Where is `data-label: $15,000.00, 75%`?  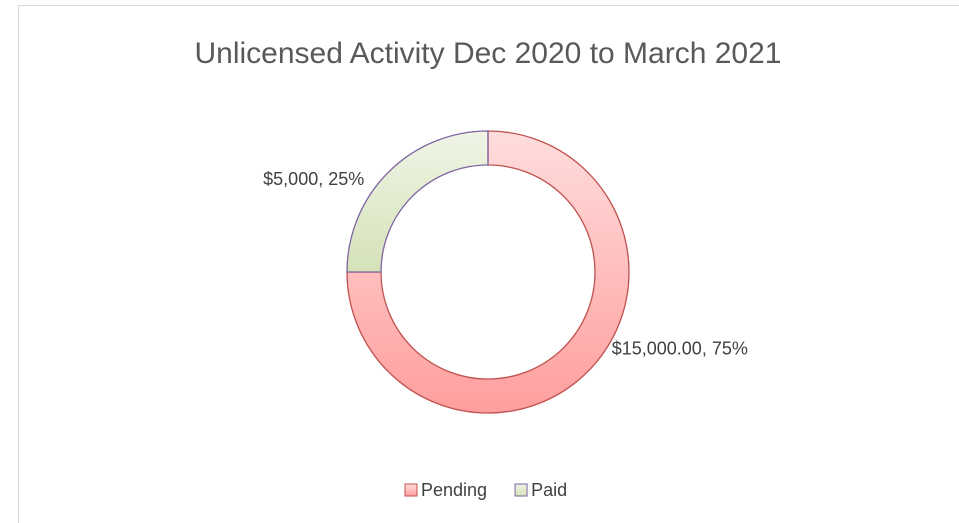
data-label: $15,000.00, 75% is located at coordinates (680, 349).